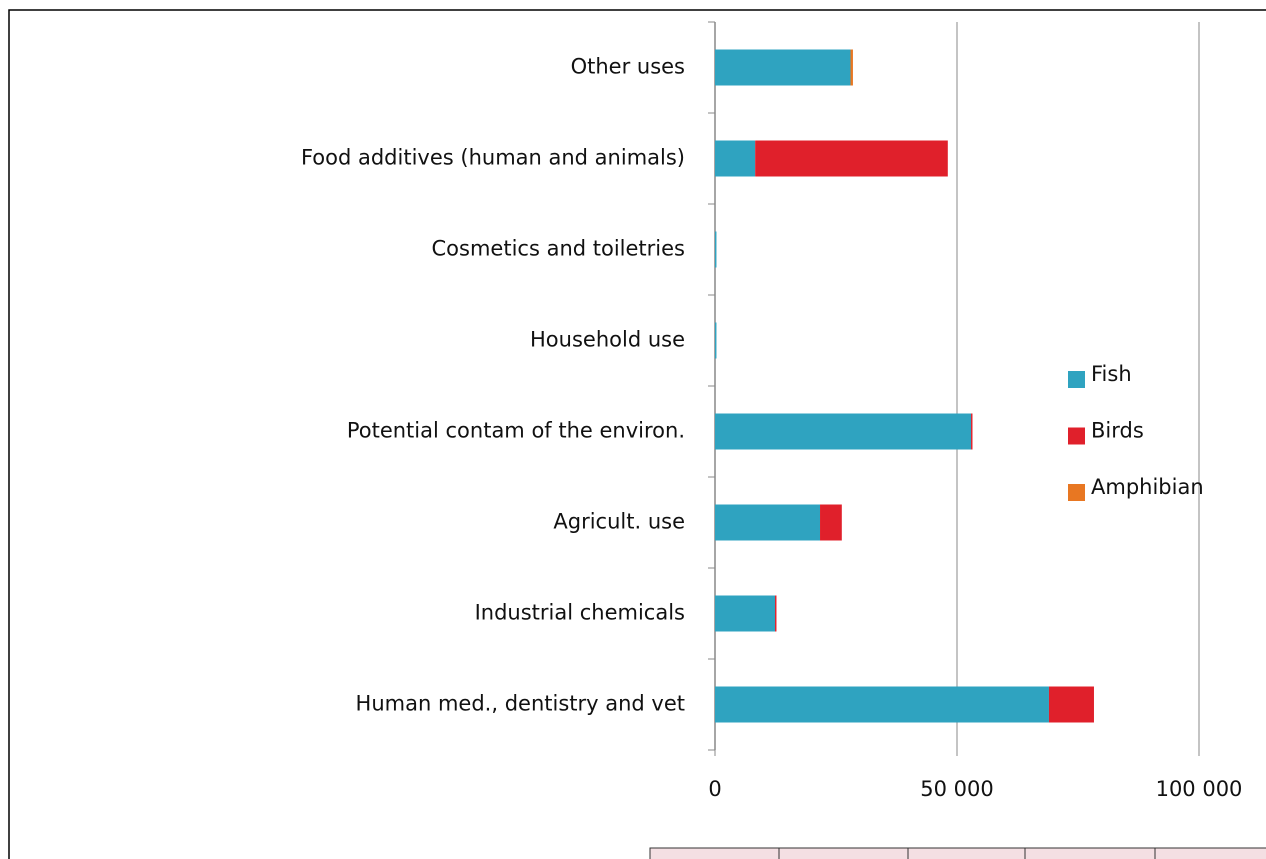  Describe the element at coordinates (580, 613) in the screenshot. I see `category-label: Industrial chemicals` at that location.